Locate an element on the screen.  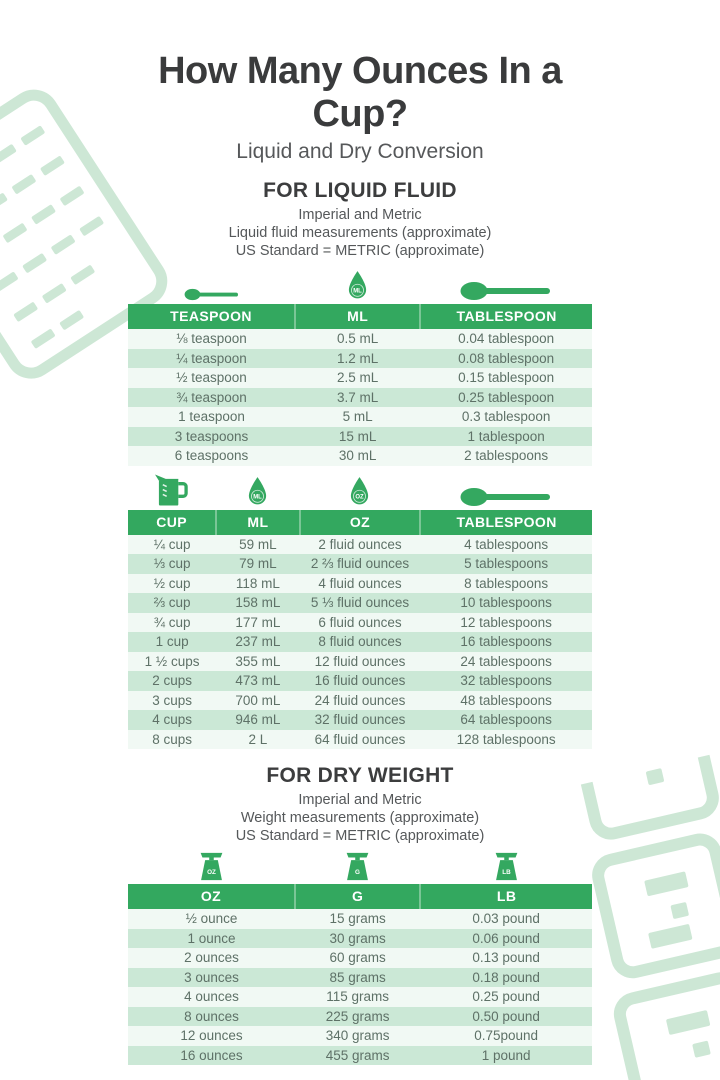
weight-table-icon-row: OZ G LB is located at coordinates (360, 866).